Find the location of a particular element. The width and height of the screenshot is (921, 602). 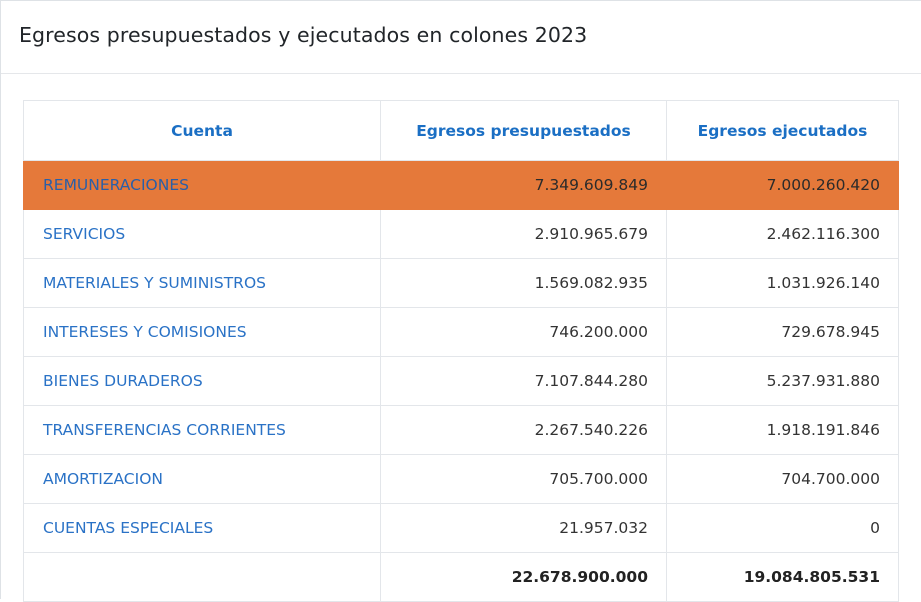

presupuestados-cell: 7.349.609.849 is located at coordinates (523, 185).